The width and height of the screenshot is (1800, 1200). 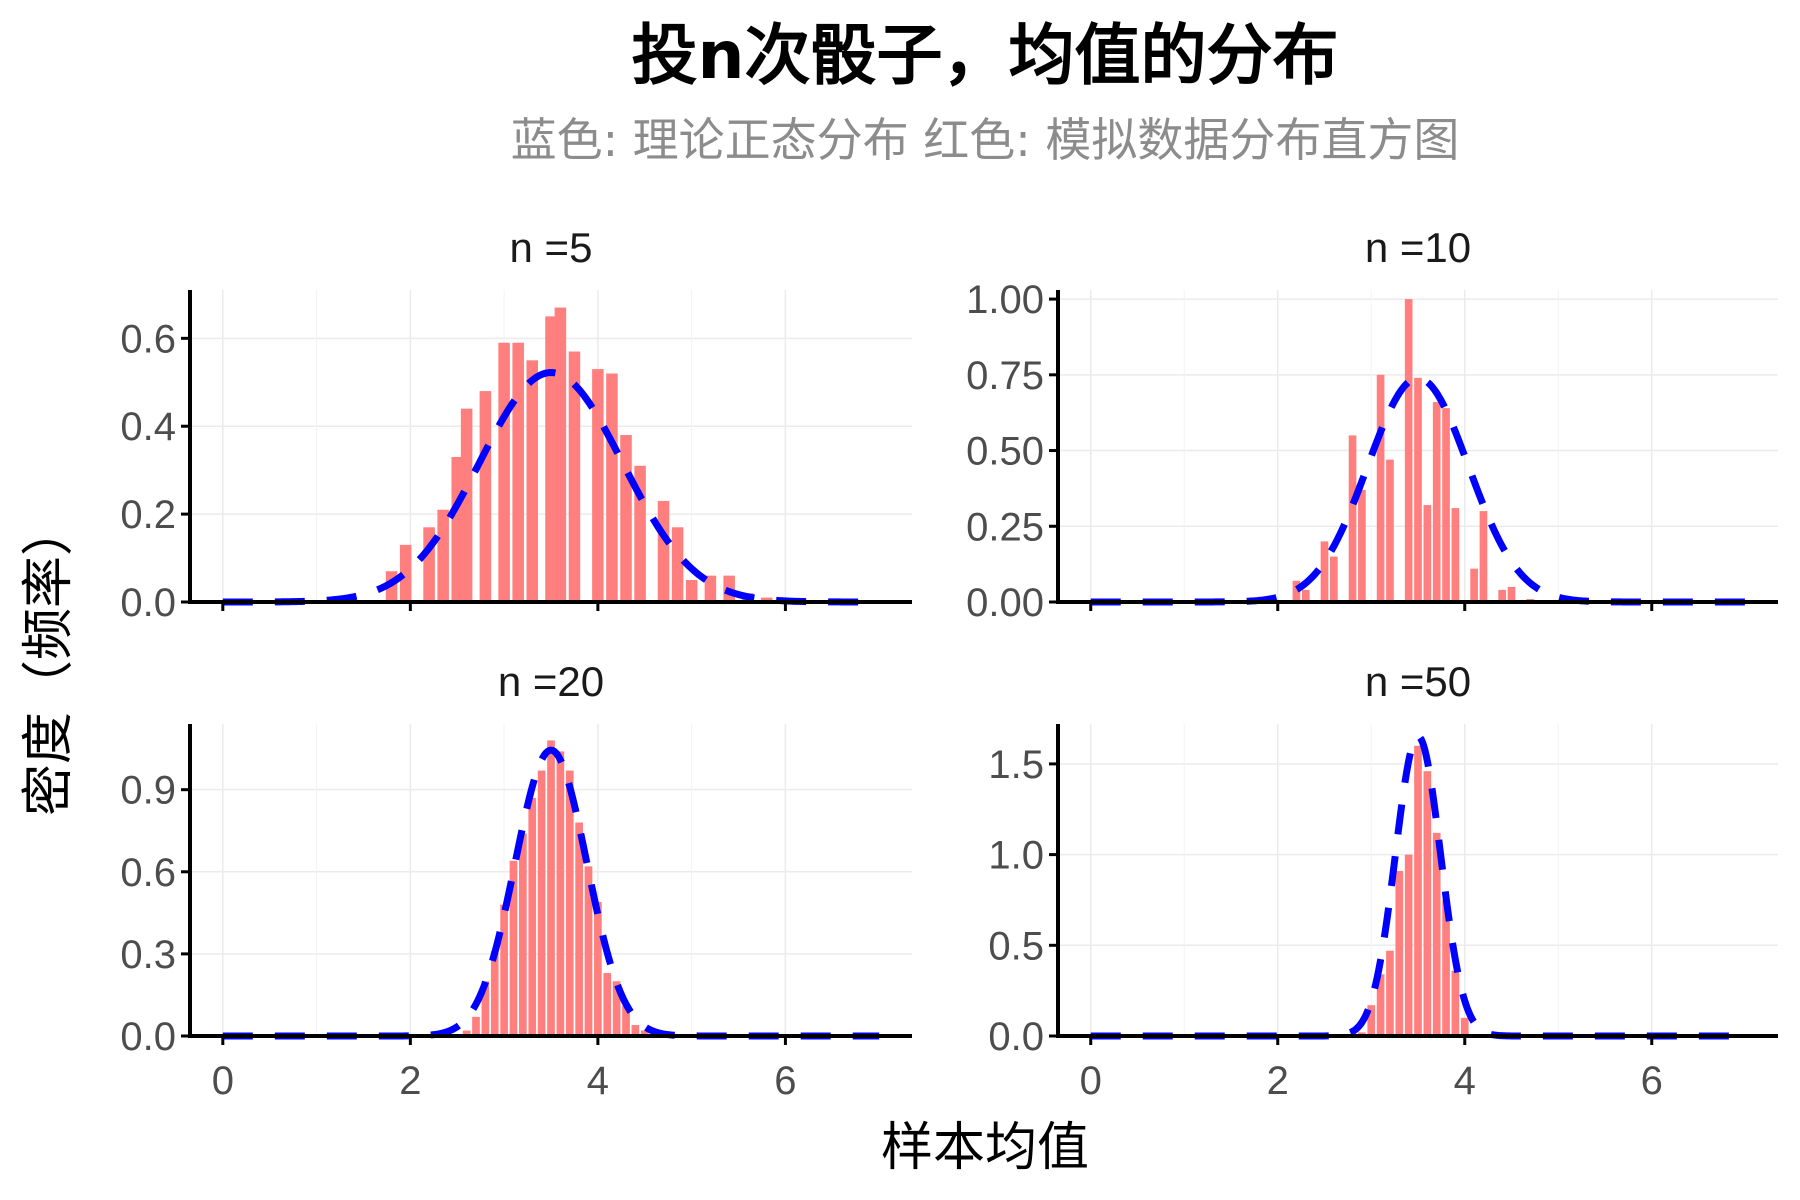 What do you see at coordinates (1005, 527) in the screenshot?
I see `y-tick-label: 0.25` at bounding box center [1005, 527].